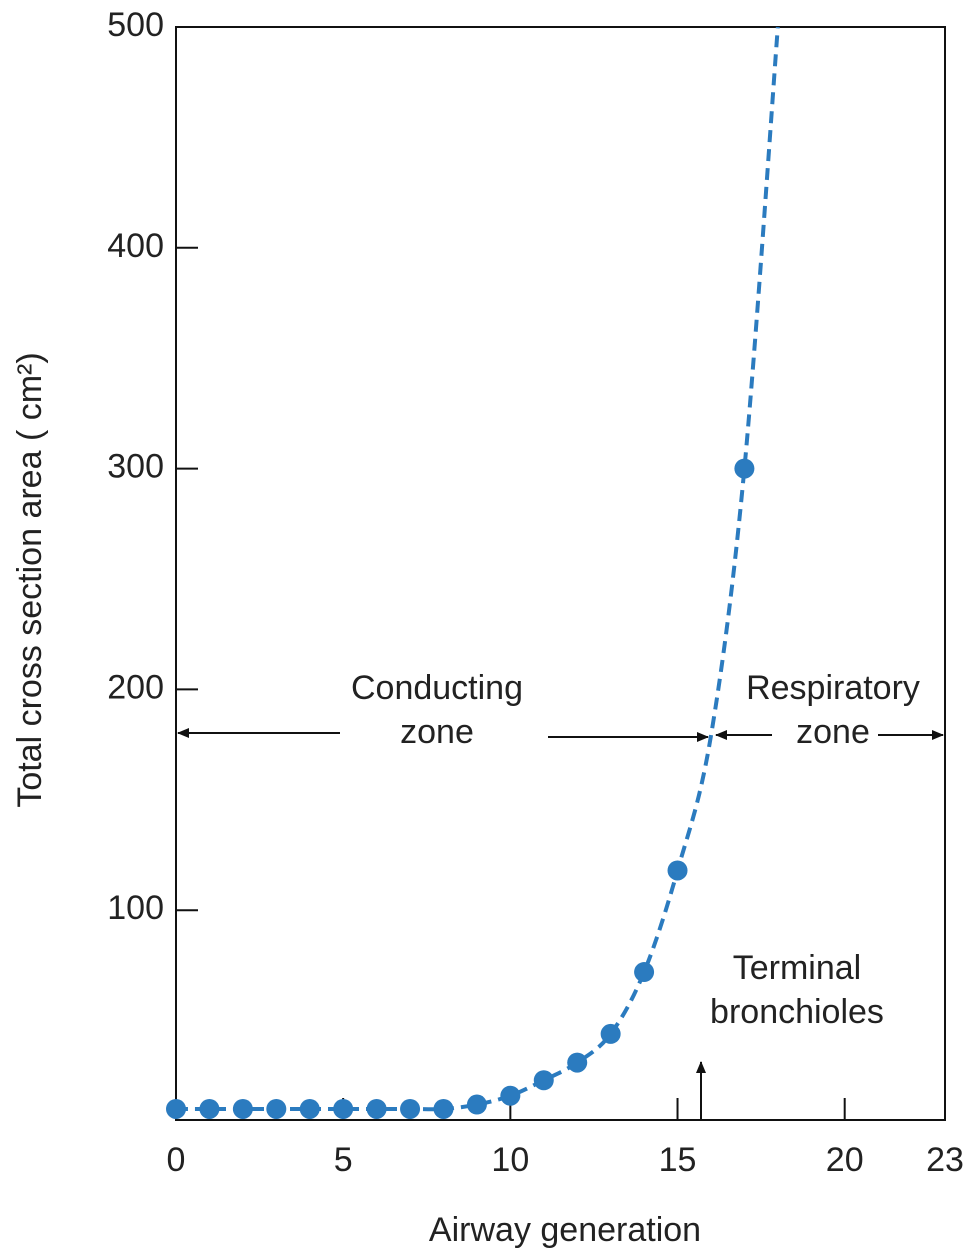  Describe the element at coordinates (176, 1160) in the screenshot. I see `x-tick-label: 0` at that location.